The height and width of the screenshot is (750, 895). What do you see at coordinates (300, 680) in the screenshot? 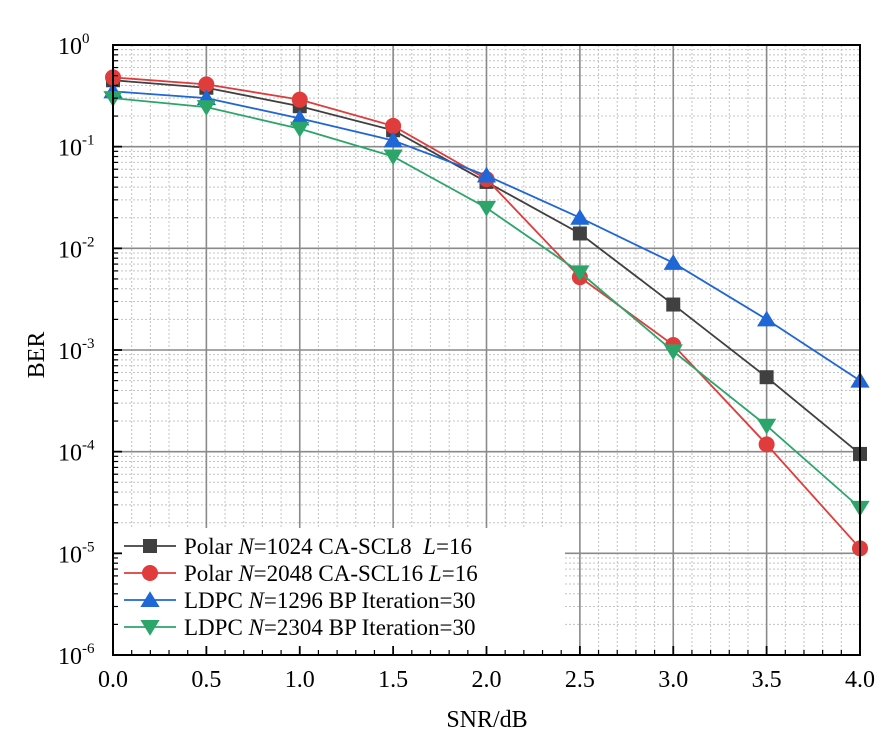
I see `x-tick-label: 1.0` at bounding box center [300, 680].